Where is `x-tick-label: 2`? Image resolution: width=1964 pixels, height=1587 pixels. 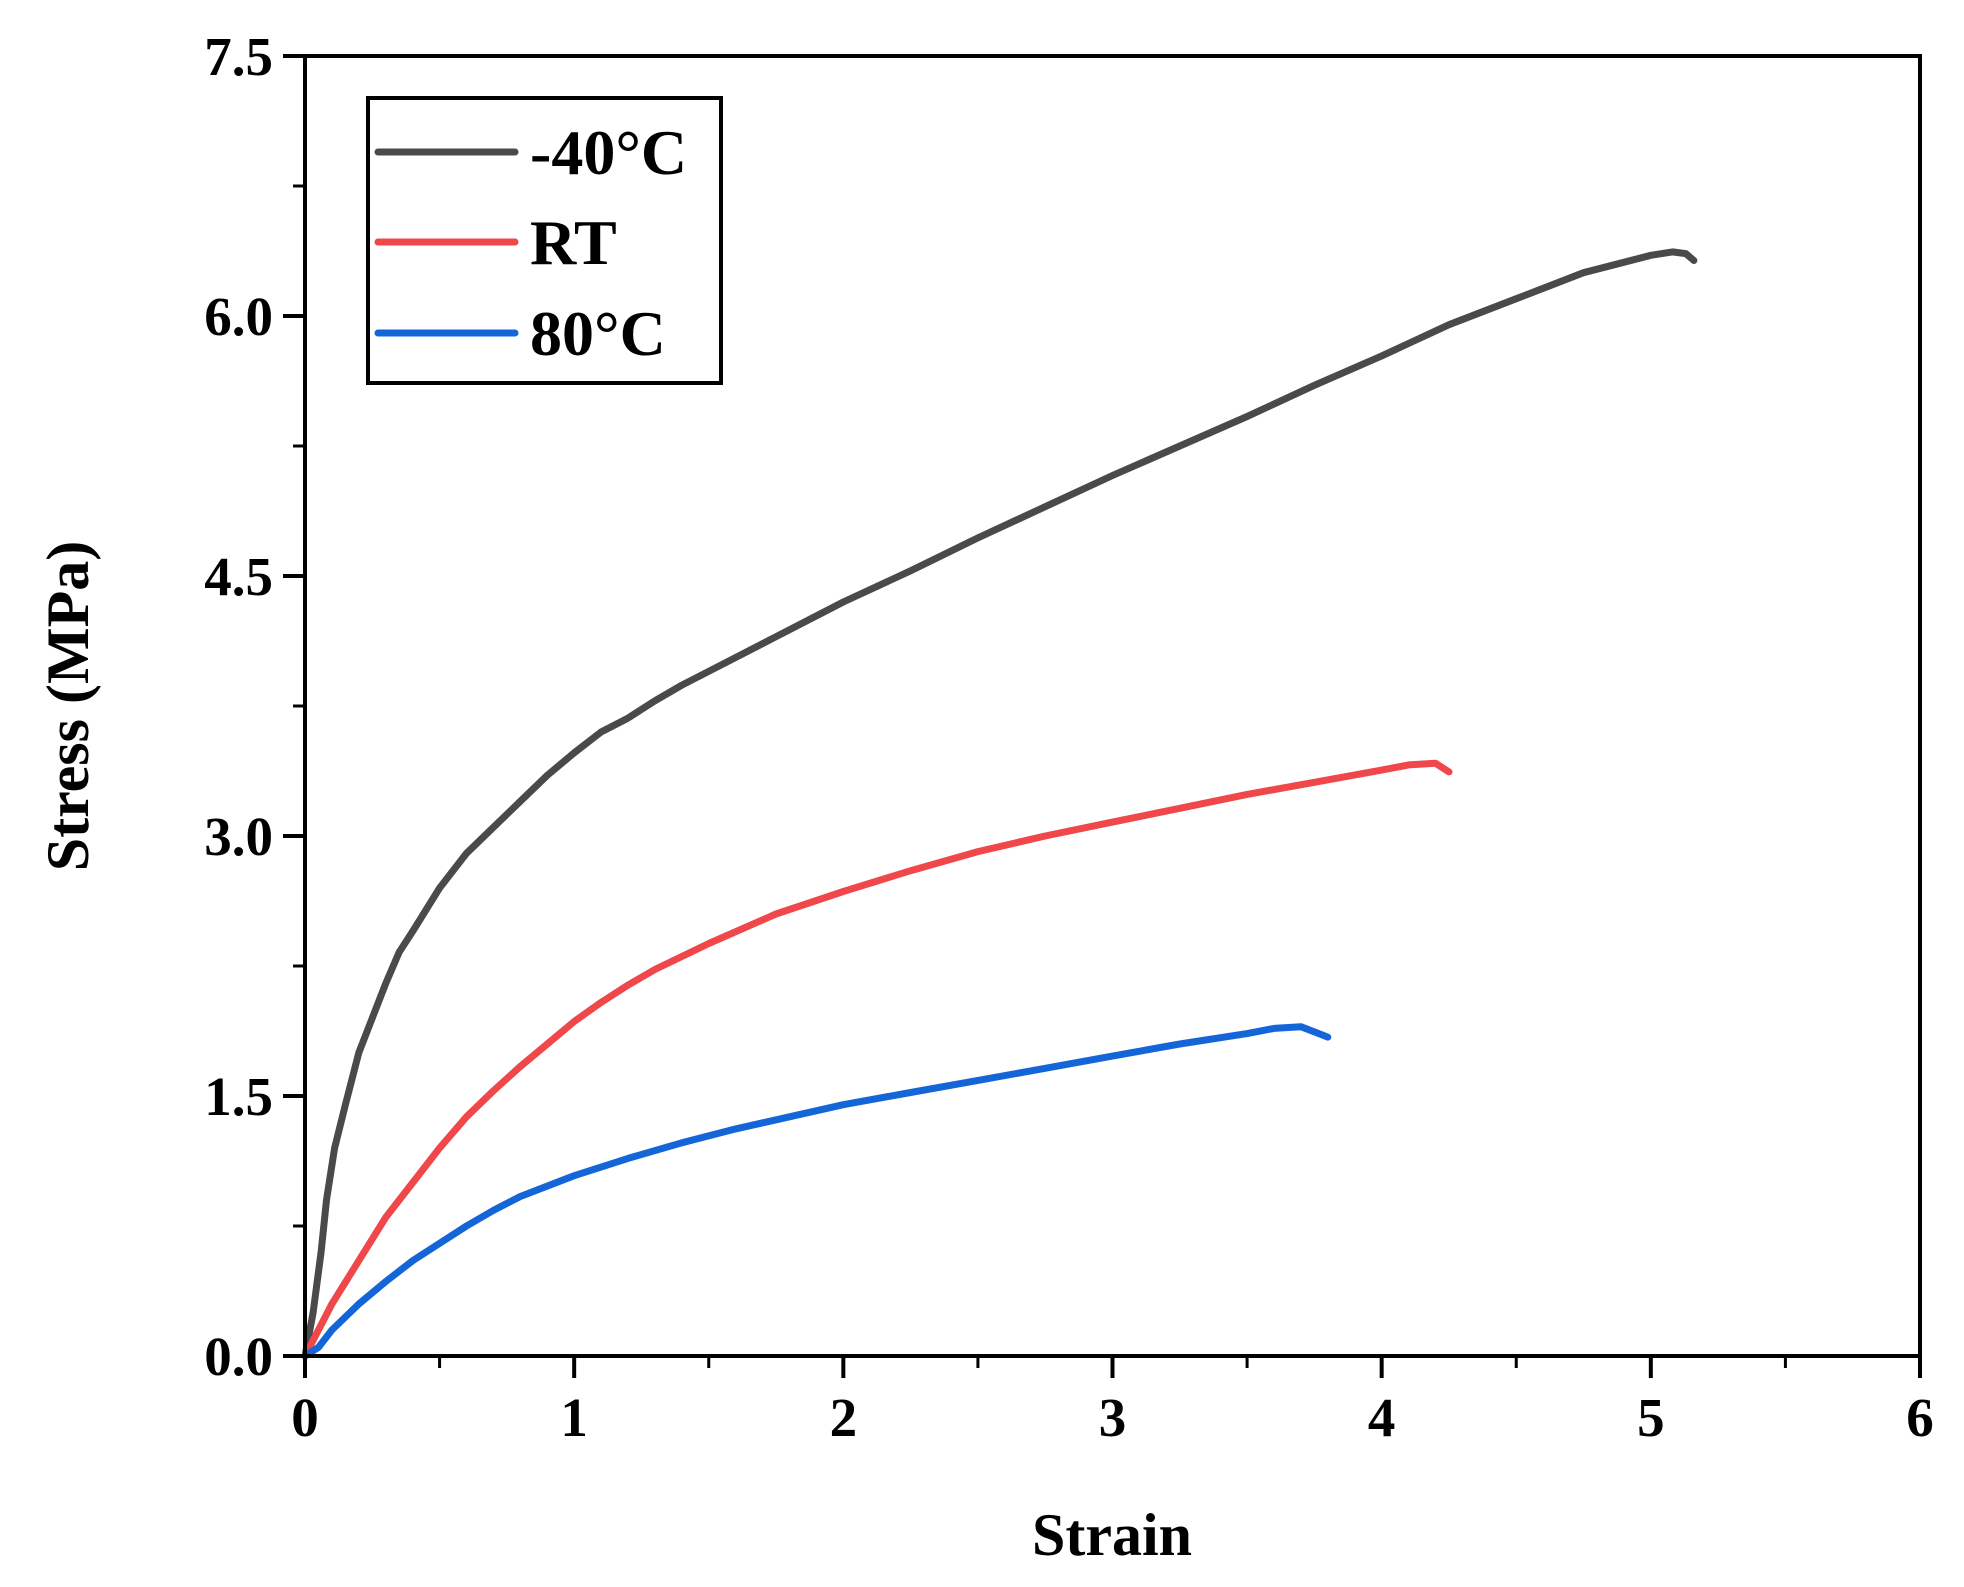 x-tick-label: 2 is located at coordinates (844, 1417).